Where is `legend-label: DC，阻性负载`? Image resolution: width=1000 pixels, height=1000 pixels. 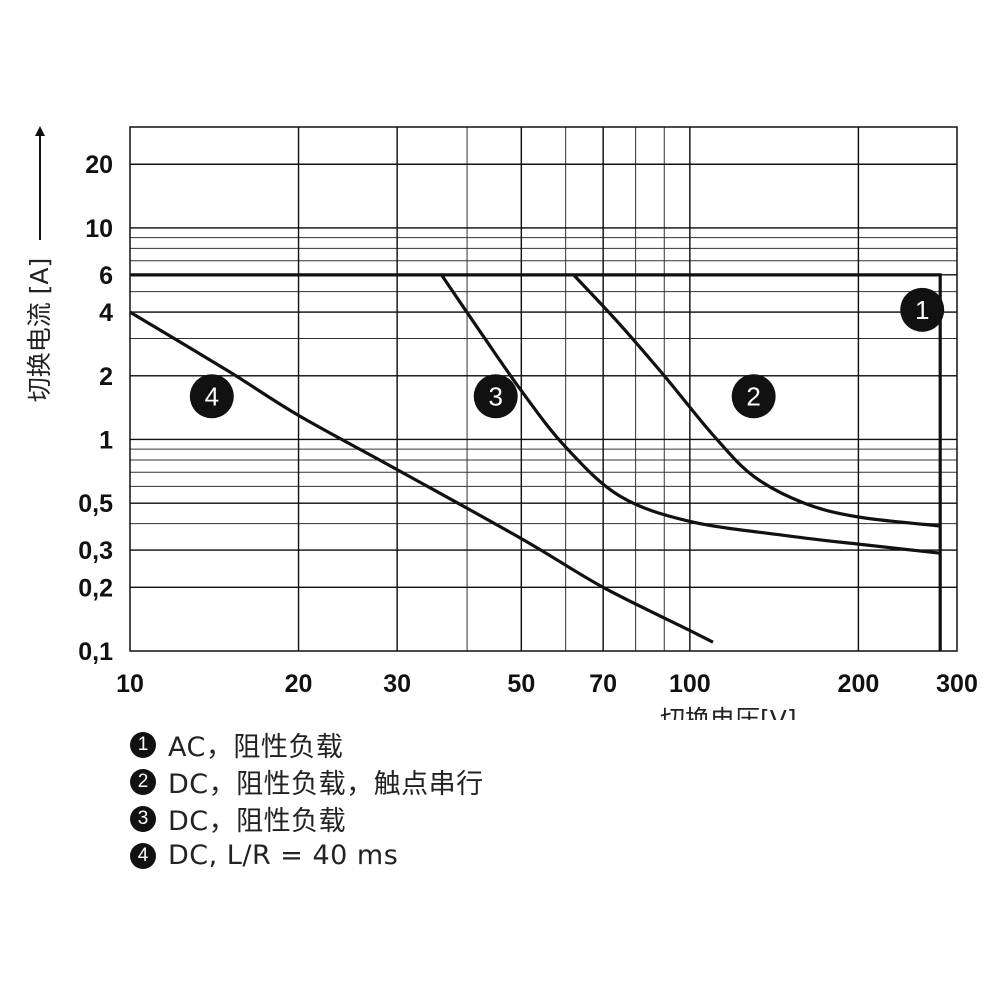
legend-label: DC，阻性负载 is located at coordinates (257, 821).